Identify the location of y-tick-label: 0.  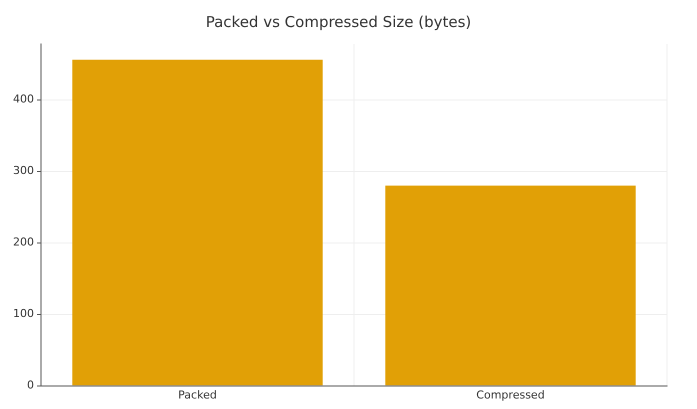
(30, 385).